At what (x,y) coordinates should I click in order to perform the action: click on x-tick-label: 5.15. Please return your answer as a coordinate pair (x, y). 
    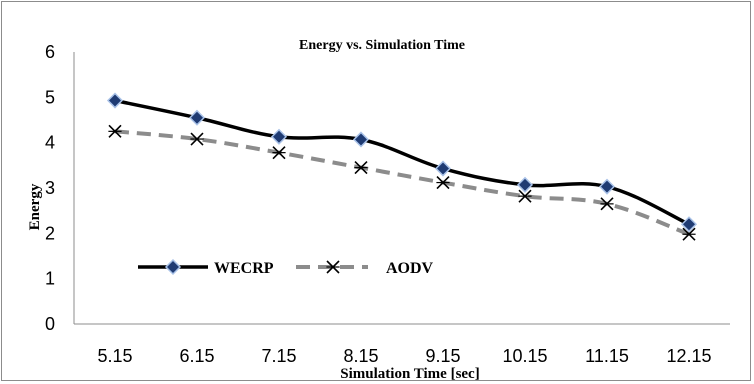
    Looking at the image, I should click on (114, 356).